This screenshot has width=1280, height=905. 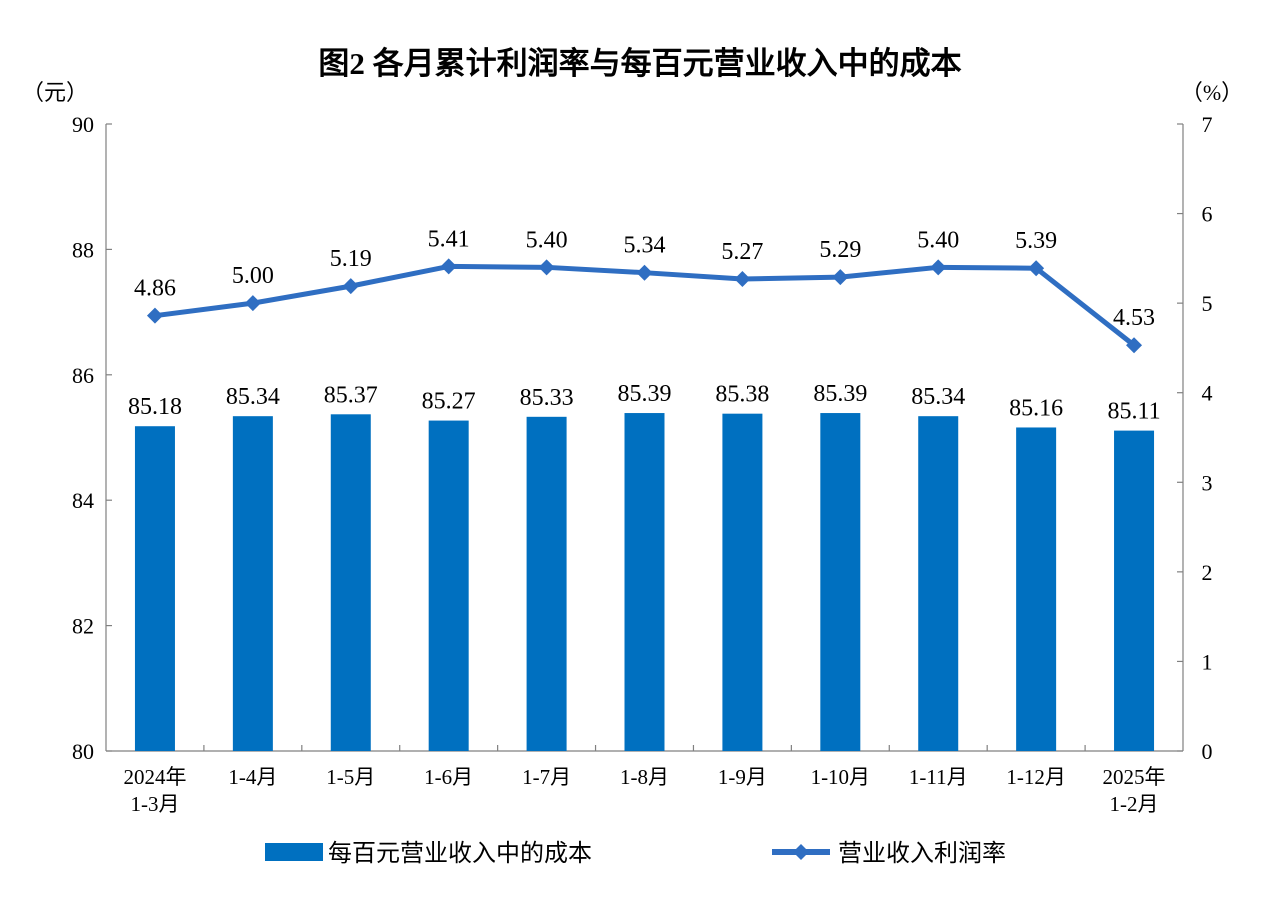 What do you see at coordinates (546, 777) in the screenshot?
I see `x-axis-label: 1-7月` at bounding box center [546, 777].